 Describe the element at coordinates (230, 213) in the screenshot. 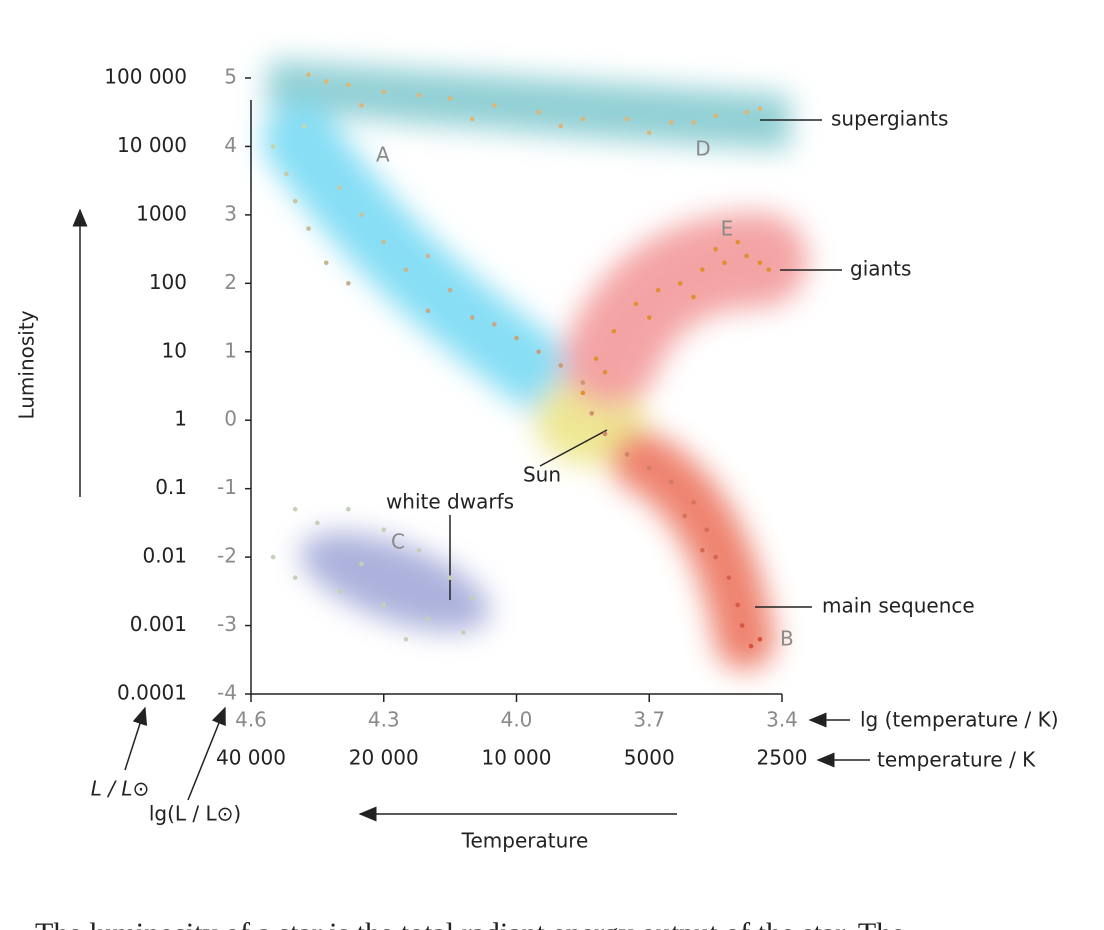

I see `y-tick-label: 3` at that location.